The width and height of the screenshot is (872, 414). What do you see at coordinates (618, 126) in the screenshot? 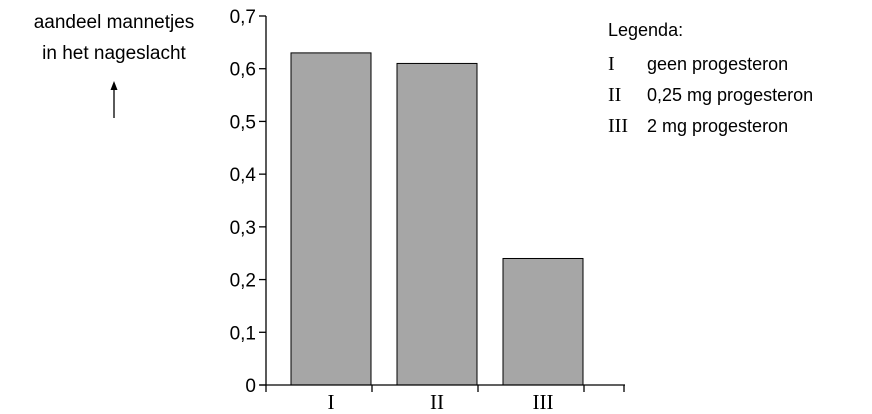
I see `legend-key: III` at bounding box center [618, 126].